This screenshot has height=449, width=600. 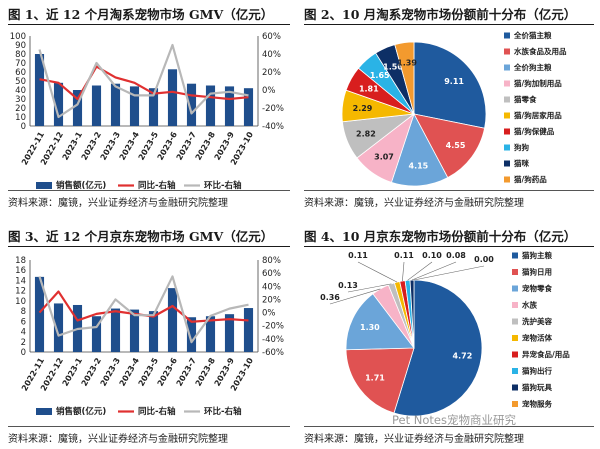 What do you see at coordinates (223, 411) in the screenshot?
I see `legend-label: 环比-右轴` at bounding box center [223, 411].